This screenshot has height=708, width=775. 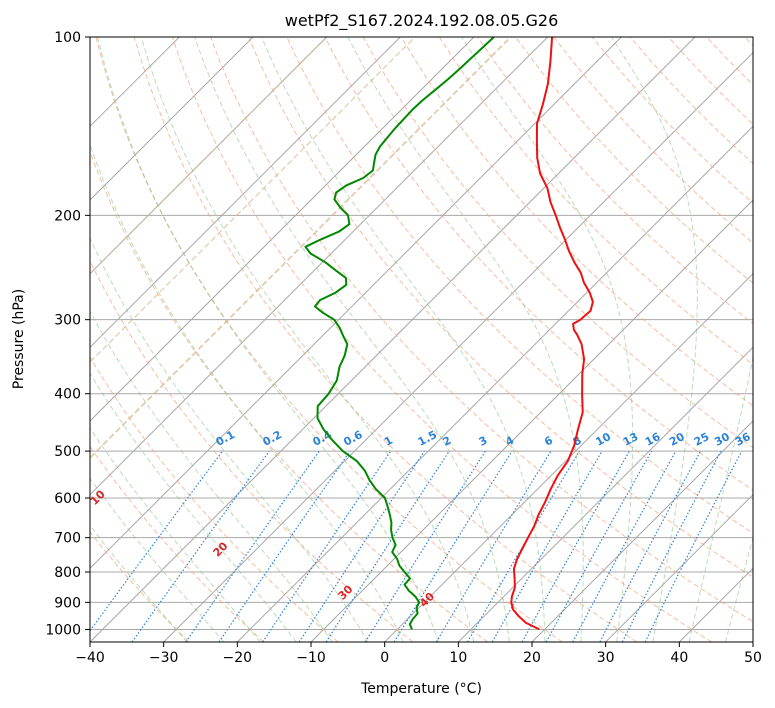 I want to click on y-tick-label: 300, so click(x=67, y=321).